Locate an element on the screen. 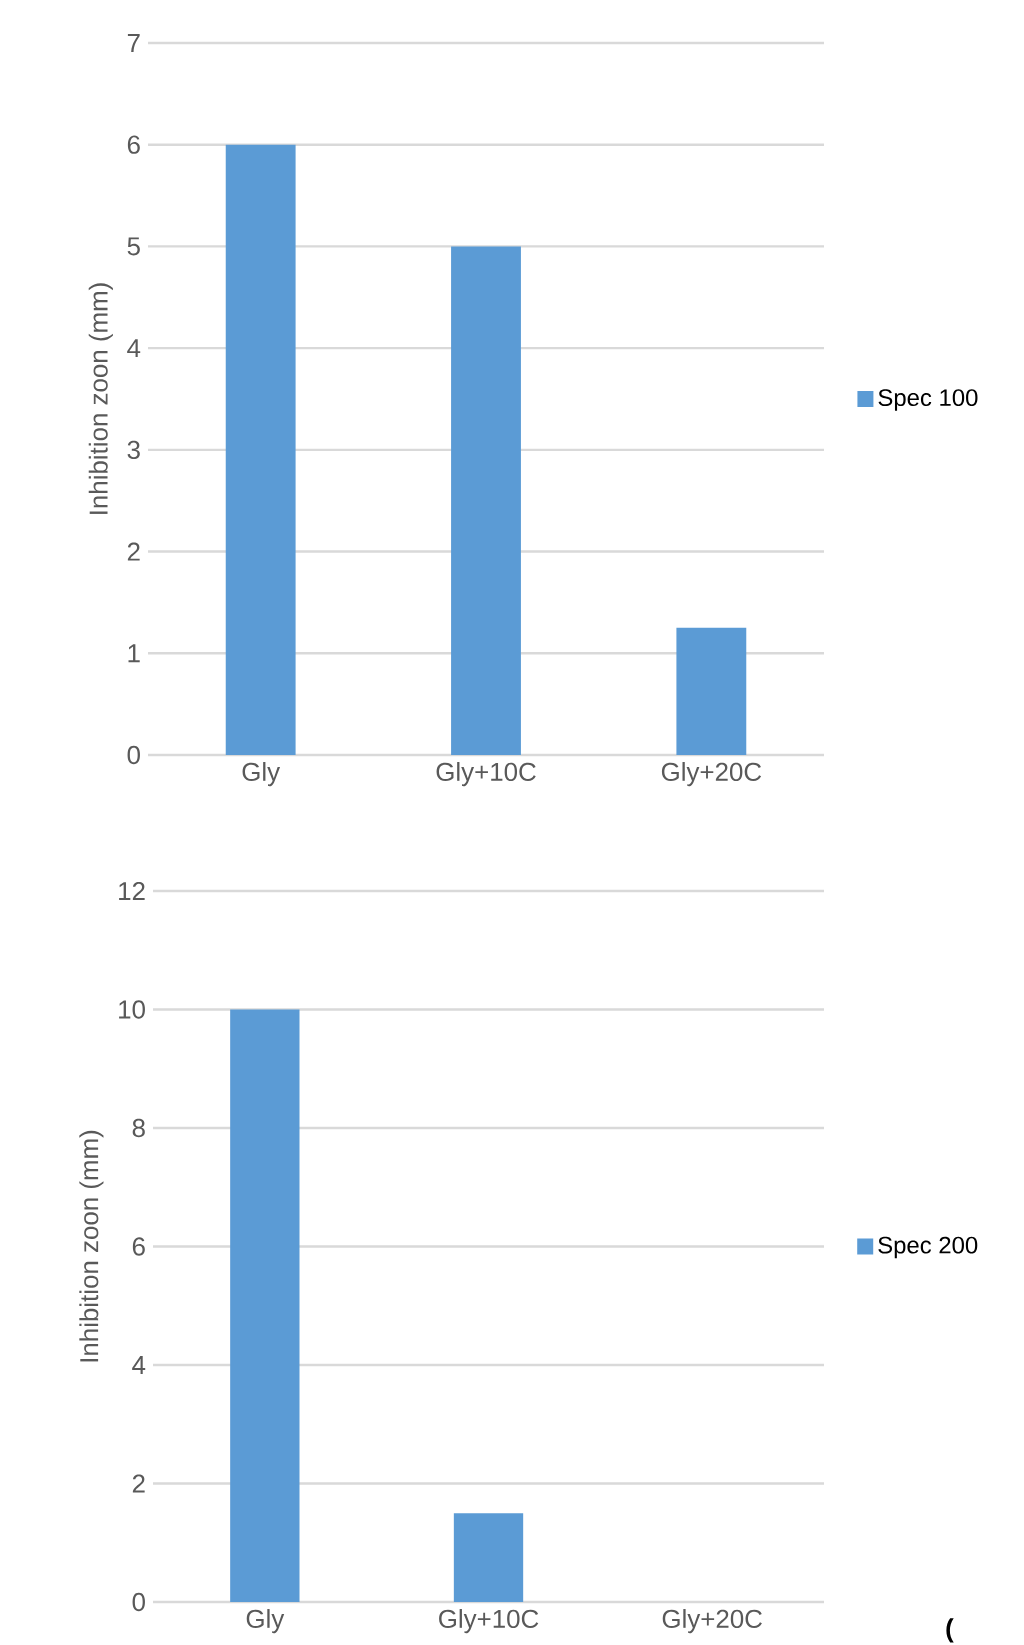 The width and height of the screenshot is (1024, 1645). y-tick-label: 1 is located at coordinates (134, 653).